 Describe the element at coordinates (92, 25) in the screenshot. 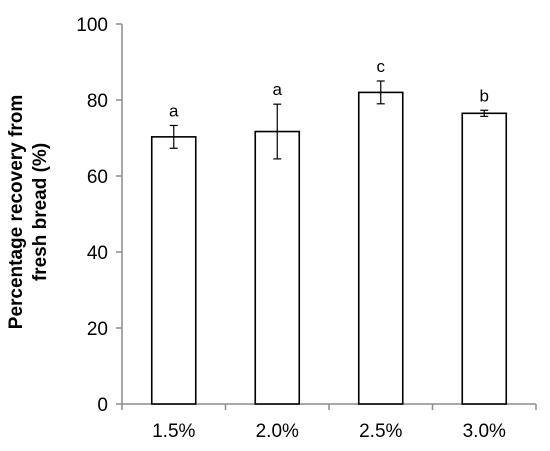

I see `y-tick-label: 100` at that location.